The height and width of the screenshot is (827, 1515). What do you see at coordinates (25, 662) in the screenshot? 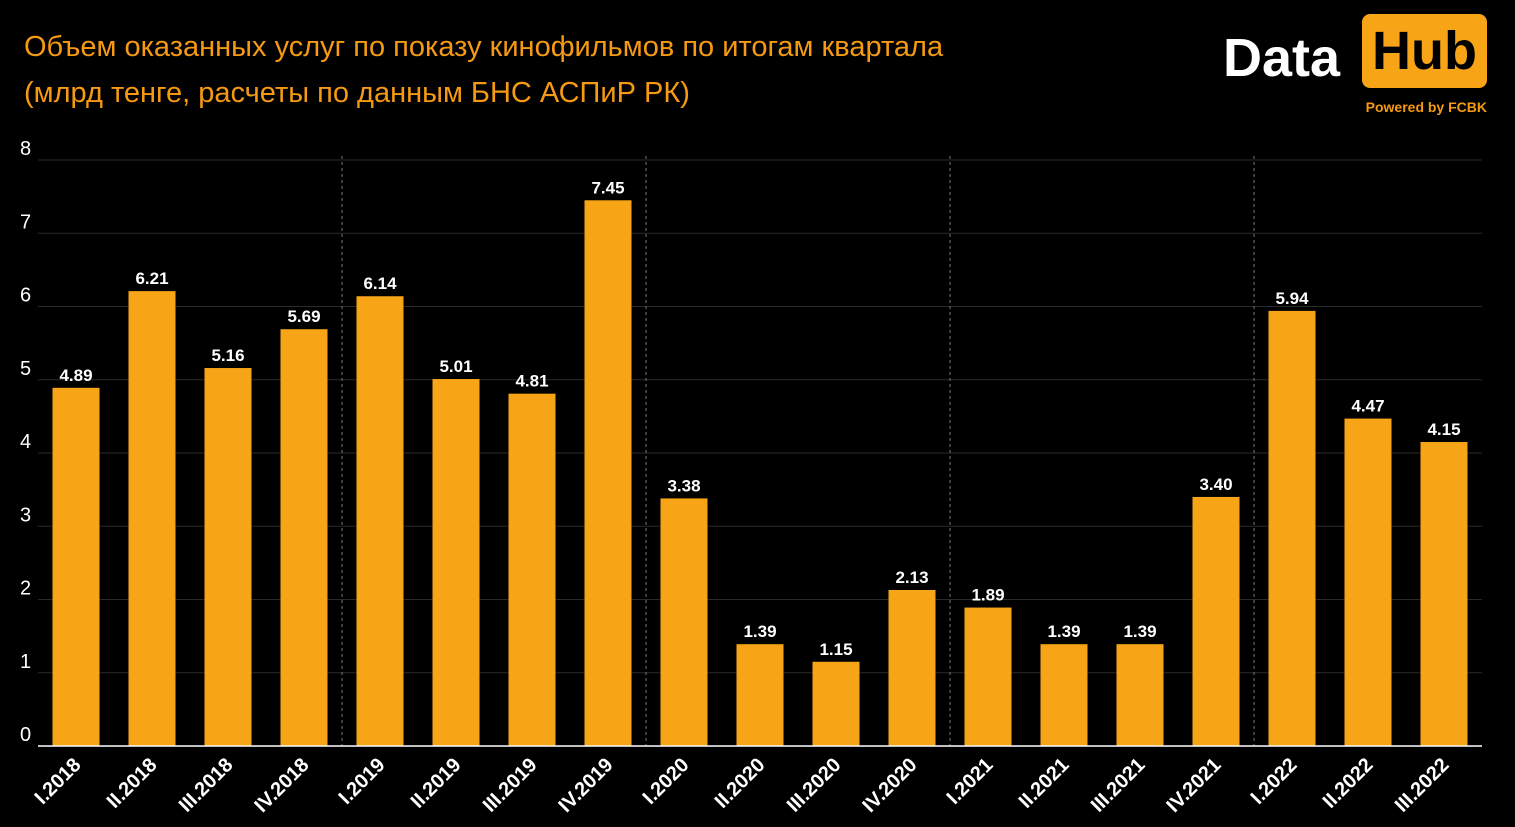
I see `y-tick-label: 1` at bounding box center [25, 662].